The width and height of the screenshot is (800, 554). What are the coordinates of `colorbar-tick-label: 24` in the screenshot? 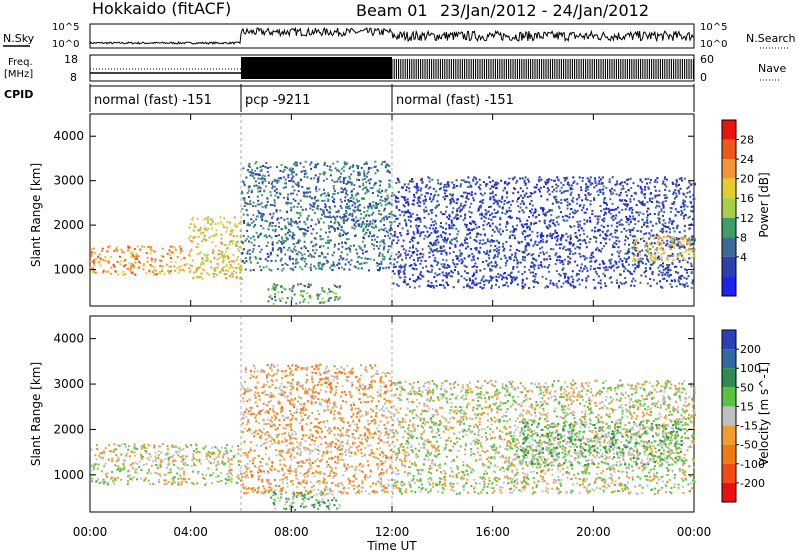 It's located at (747, 159).